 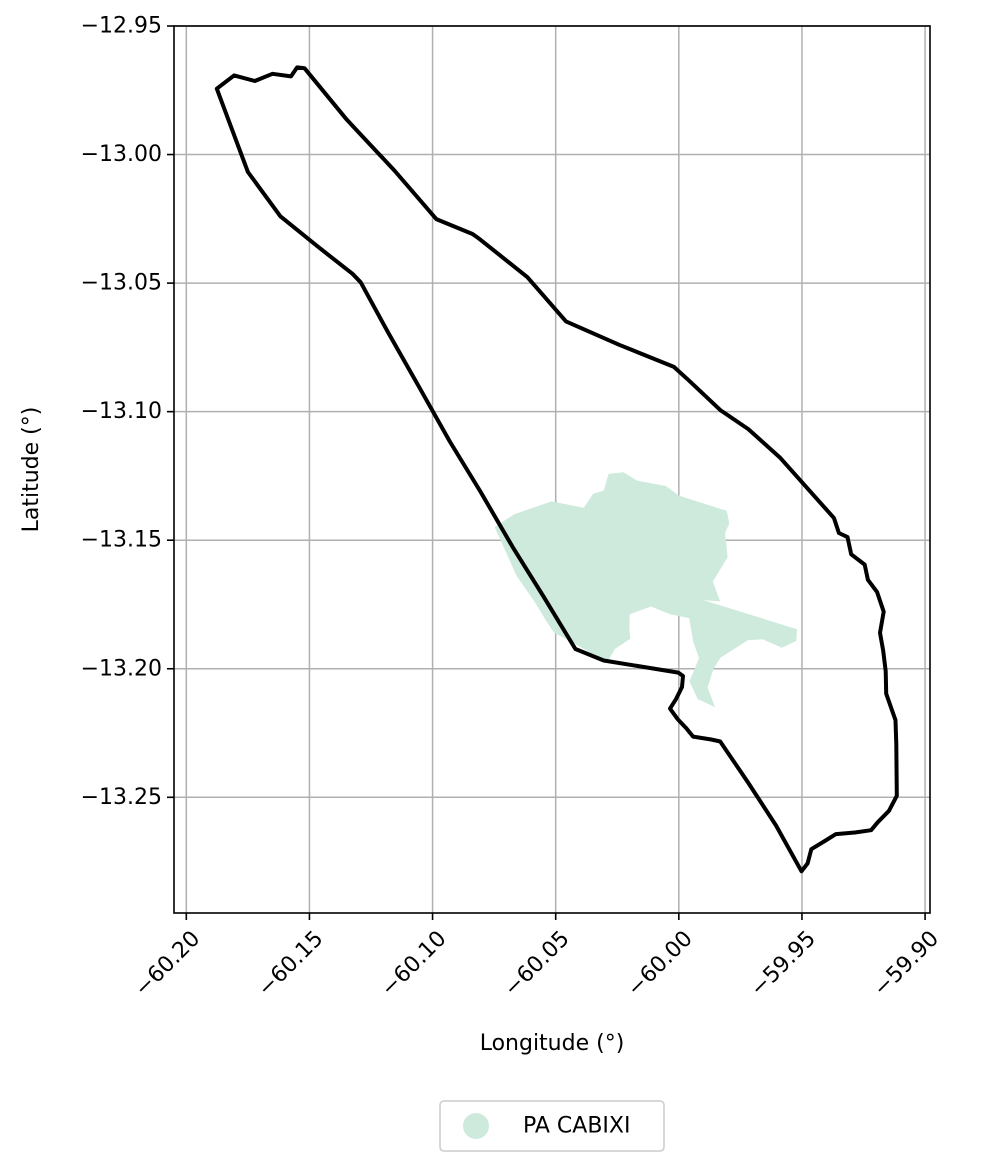 What do you see at coordinates (31, 470) in the screenshot?
I see `y-axis-label: Latitude (°)` at bounding box center [31, 470].